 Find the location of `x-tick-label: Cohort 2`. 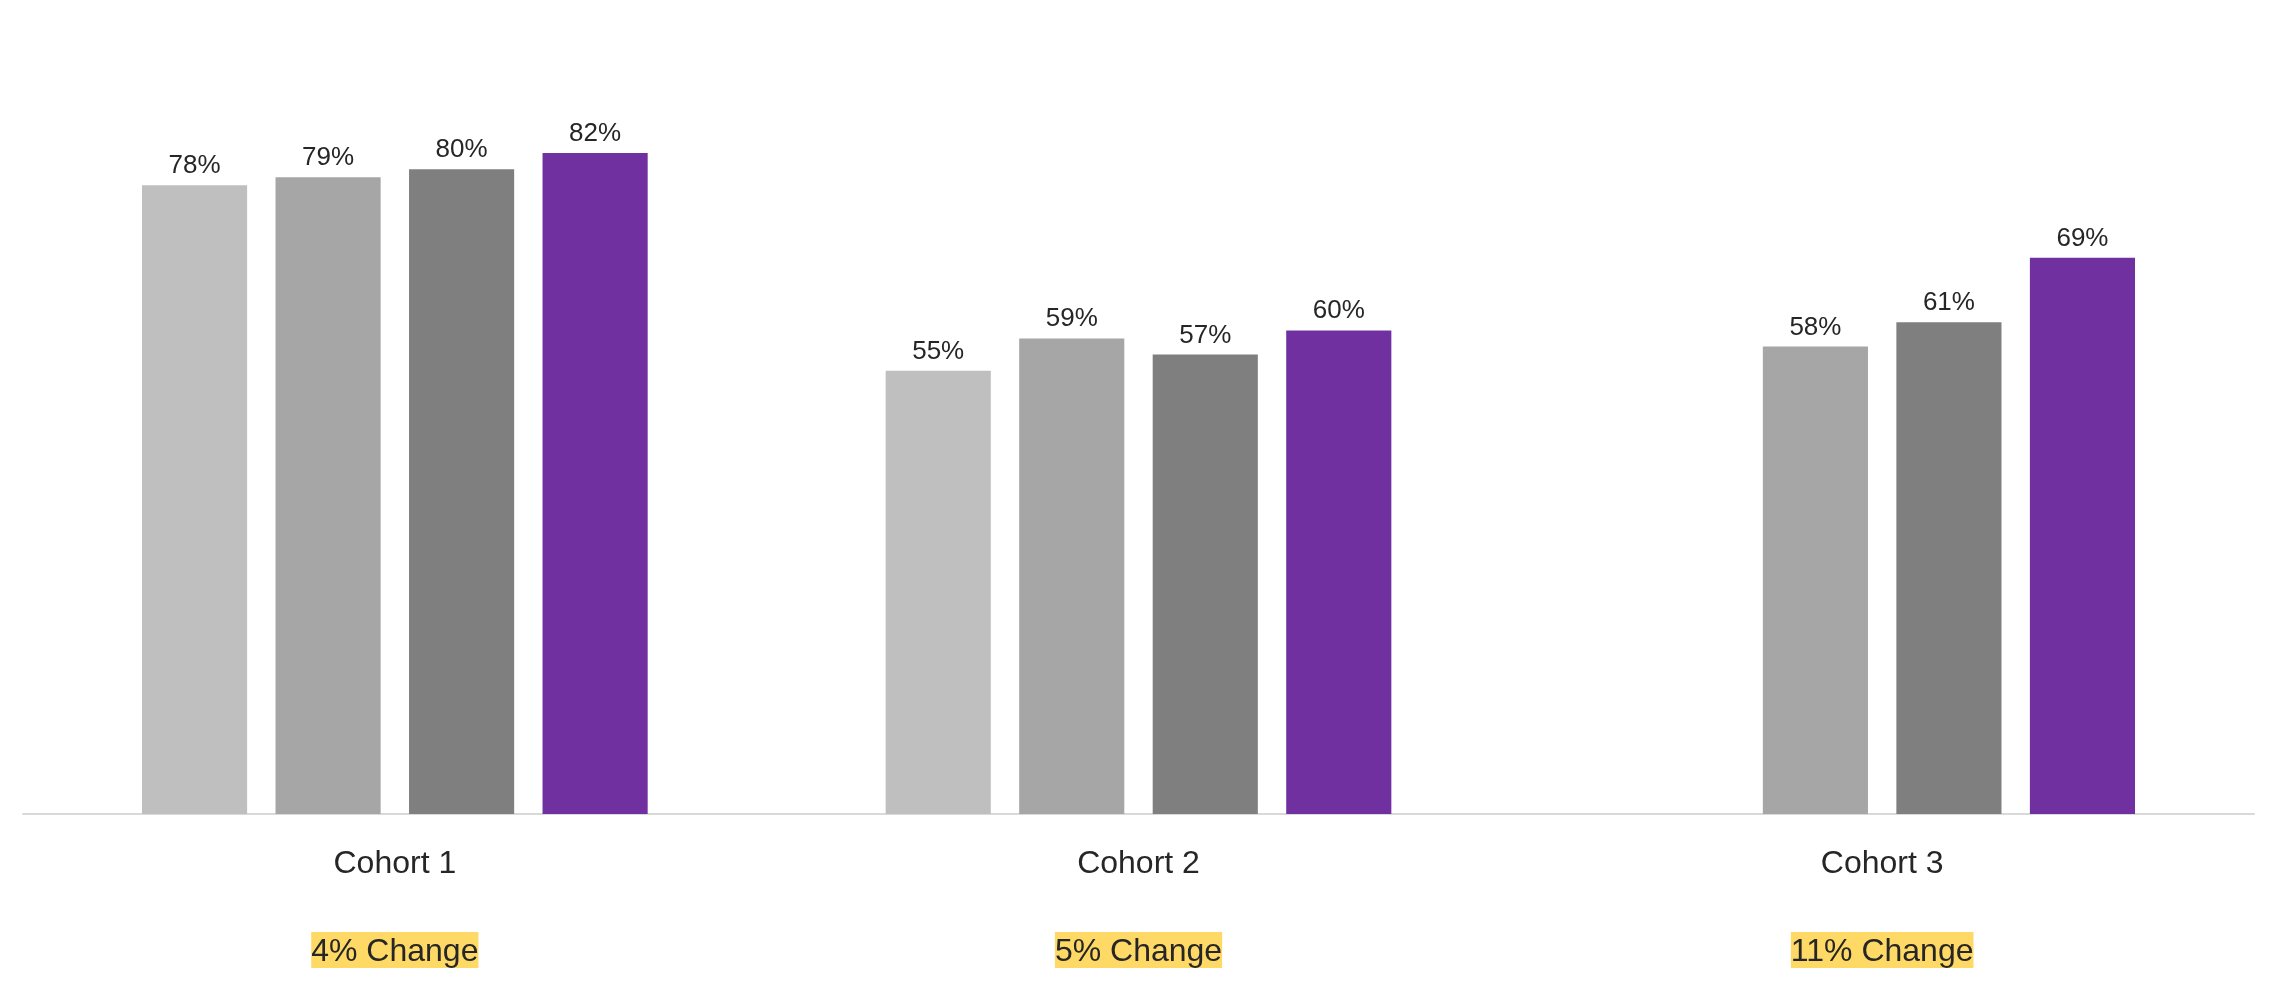

x-tick-label: Cohort 2 is located at coordinates (1138, 862).